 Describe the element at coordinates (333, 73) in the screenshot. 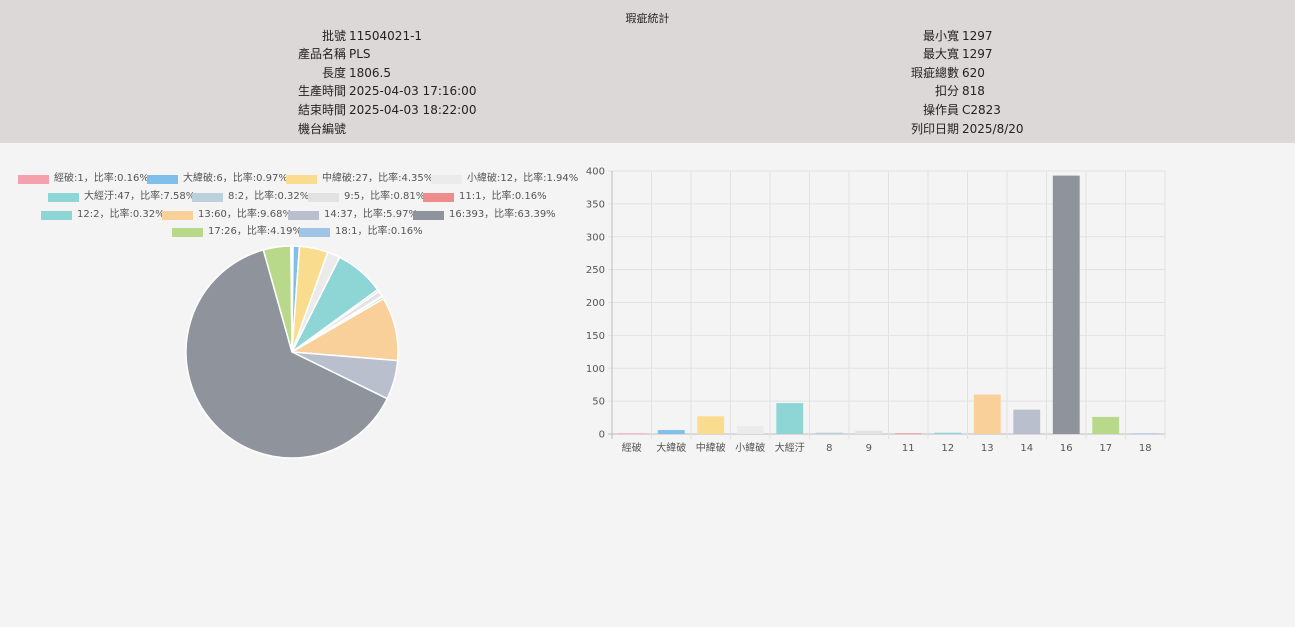

I see `info-label: 長度` at that location.